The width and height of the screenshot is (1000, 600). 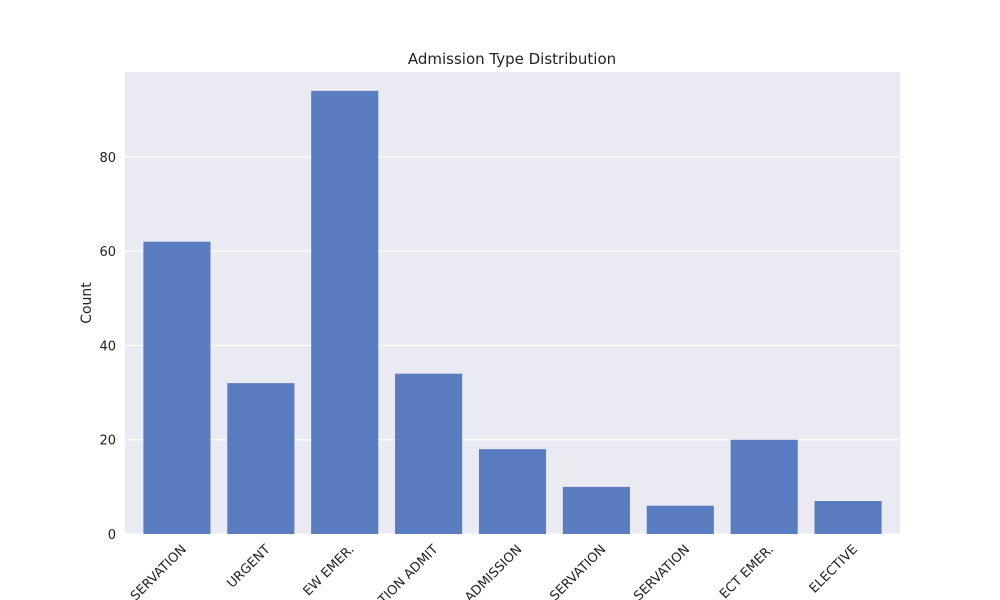 What do you see at coordinates (249, 566) in the screenshot?
I see `x-tick-label: URGENT` at bounding box center [249, 566].